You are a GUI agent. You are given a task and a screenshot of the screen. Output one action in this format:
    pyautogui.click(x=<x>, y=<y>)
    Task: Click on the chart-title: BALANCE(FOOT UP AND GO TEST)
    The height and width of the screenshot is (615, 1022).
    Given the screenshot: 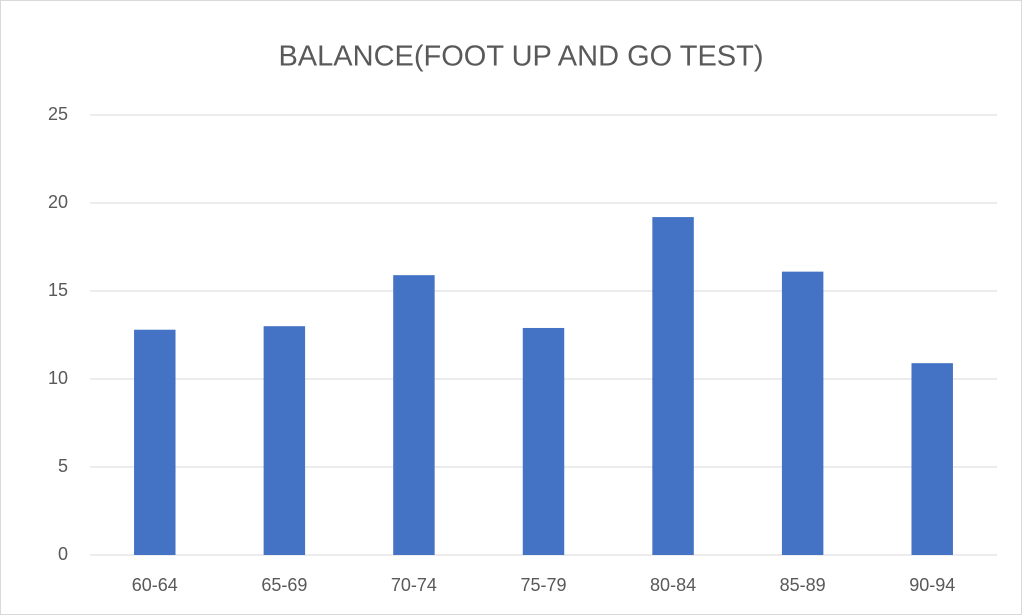 What is the action you would take?
    pyautogui.click(x=520, y=57)
    